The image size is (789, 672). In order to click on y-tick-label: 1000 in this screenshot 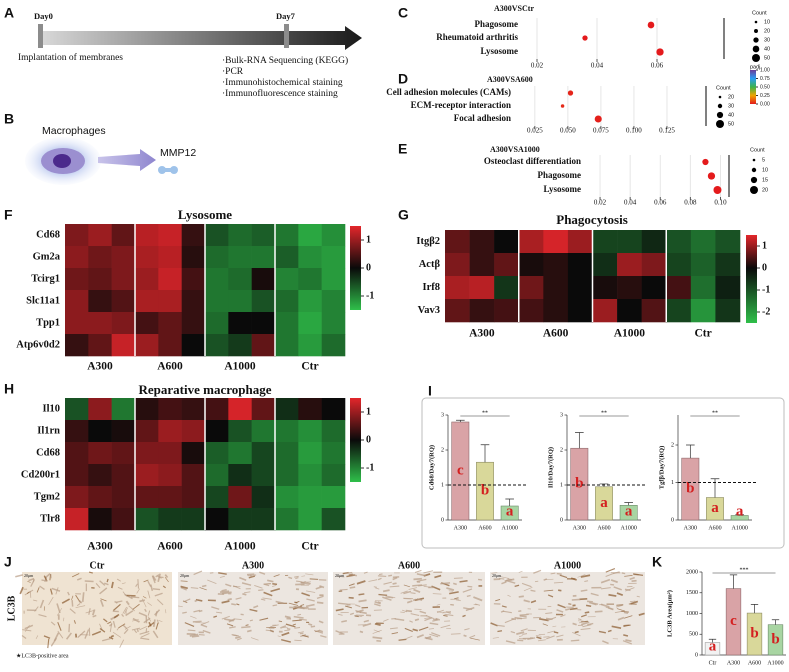, I will do `click(692, 614)`.